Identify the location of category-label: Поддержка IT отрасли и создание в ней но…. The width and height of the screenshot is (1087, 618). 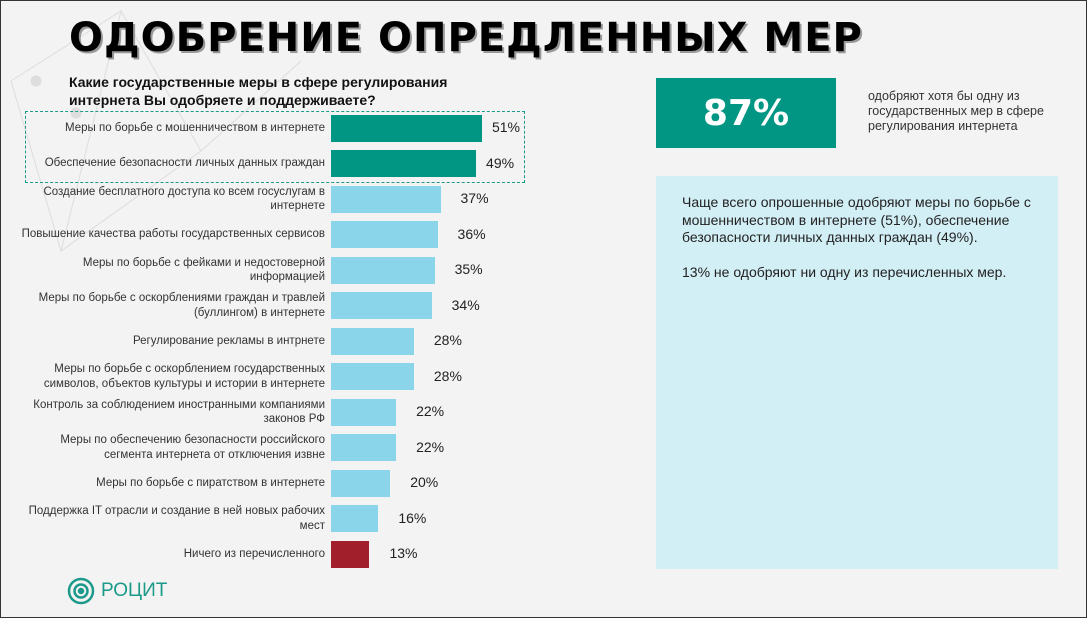
(176, 518).